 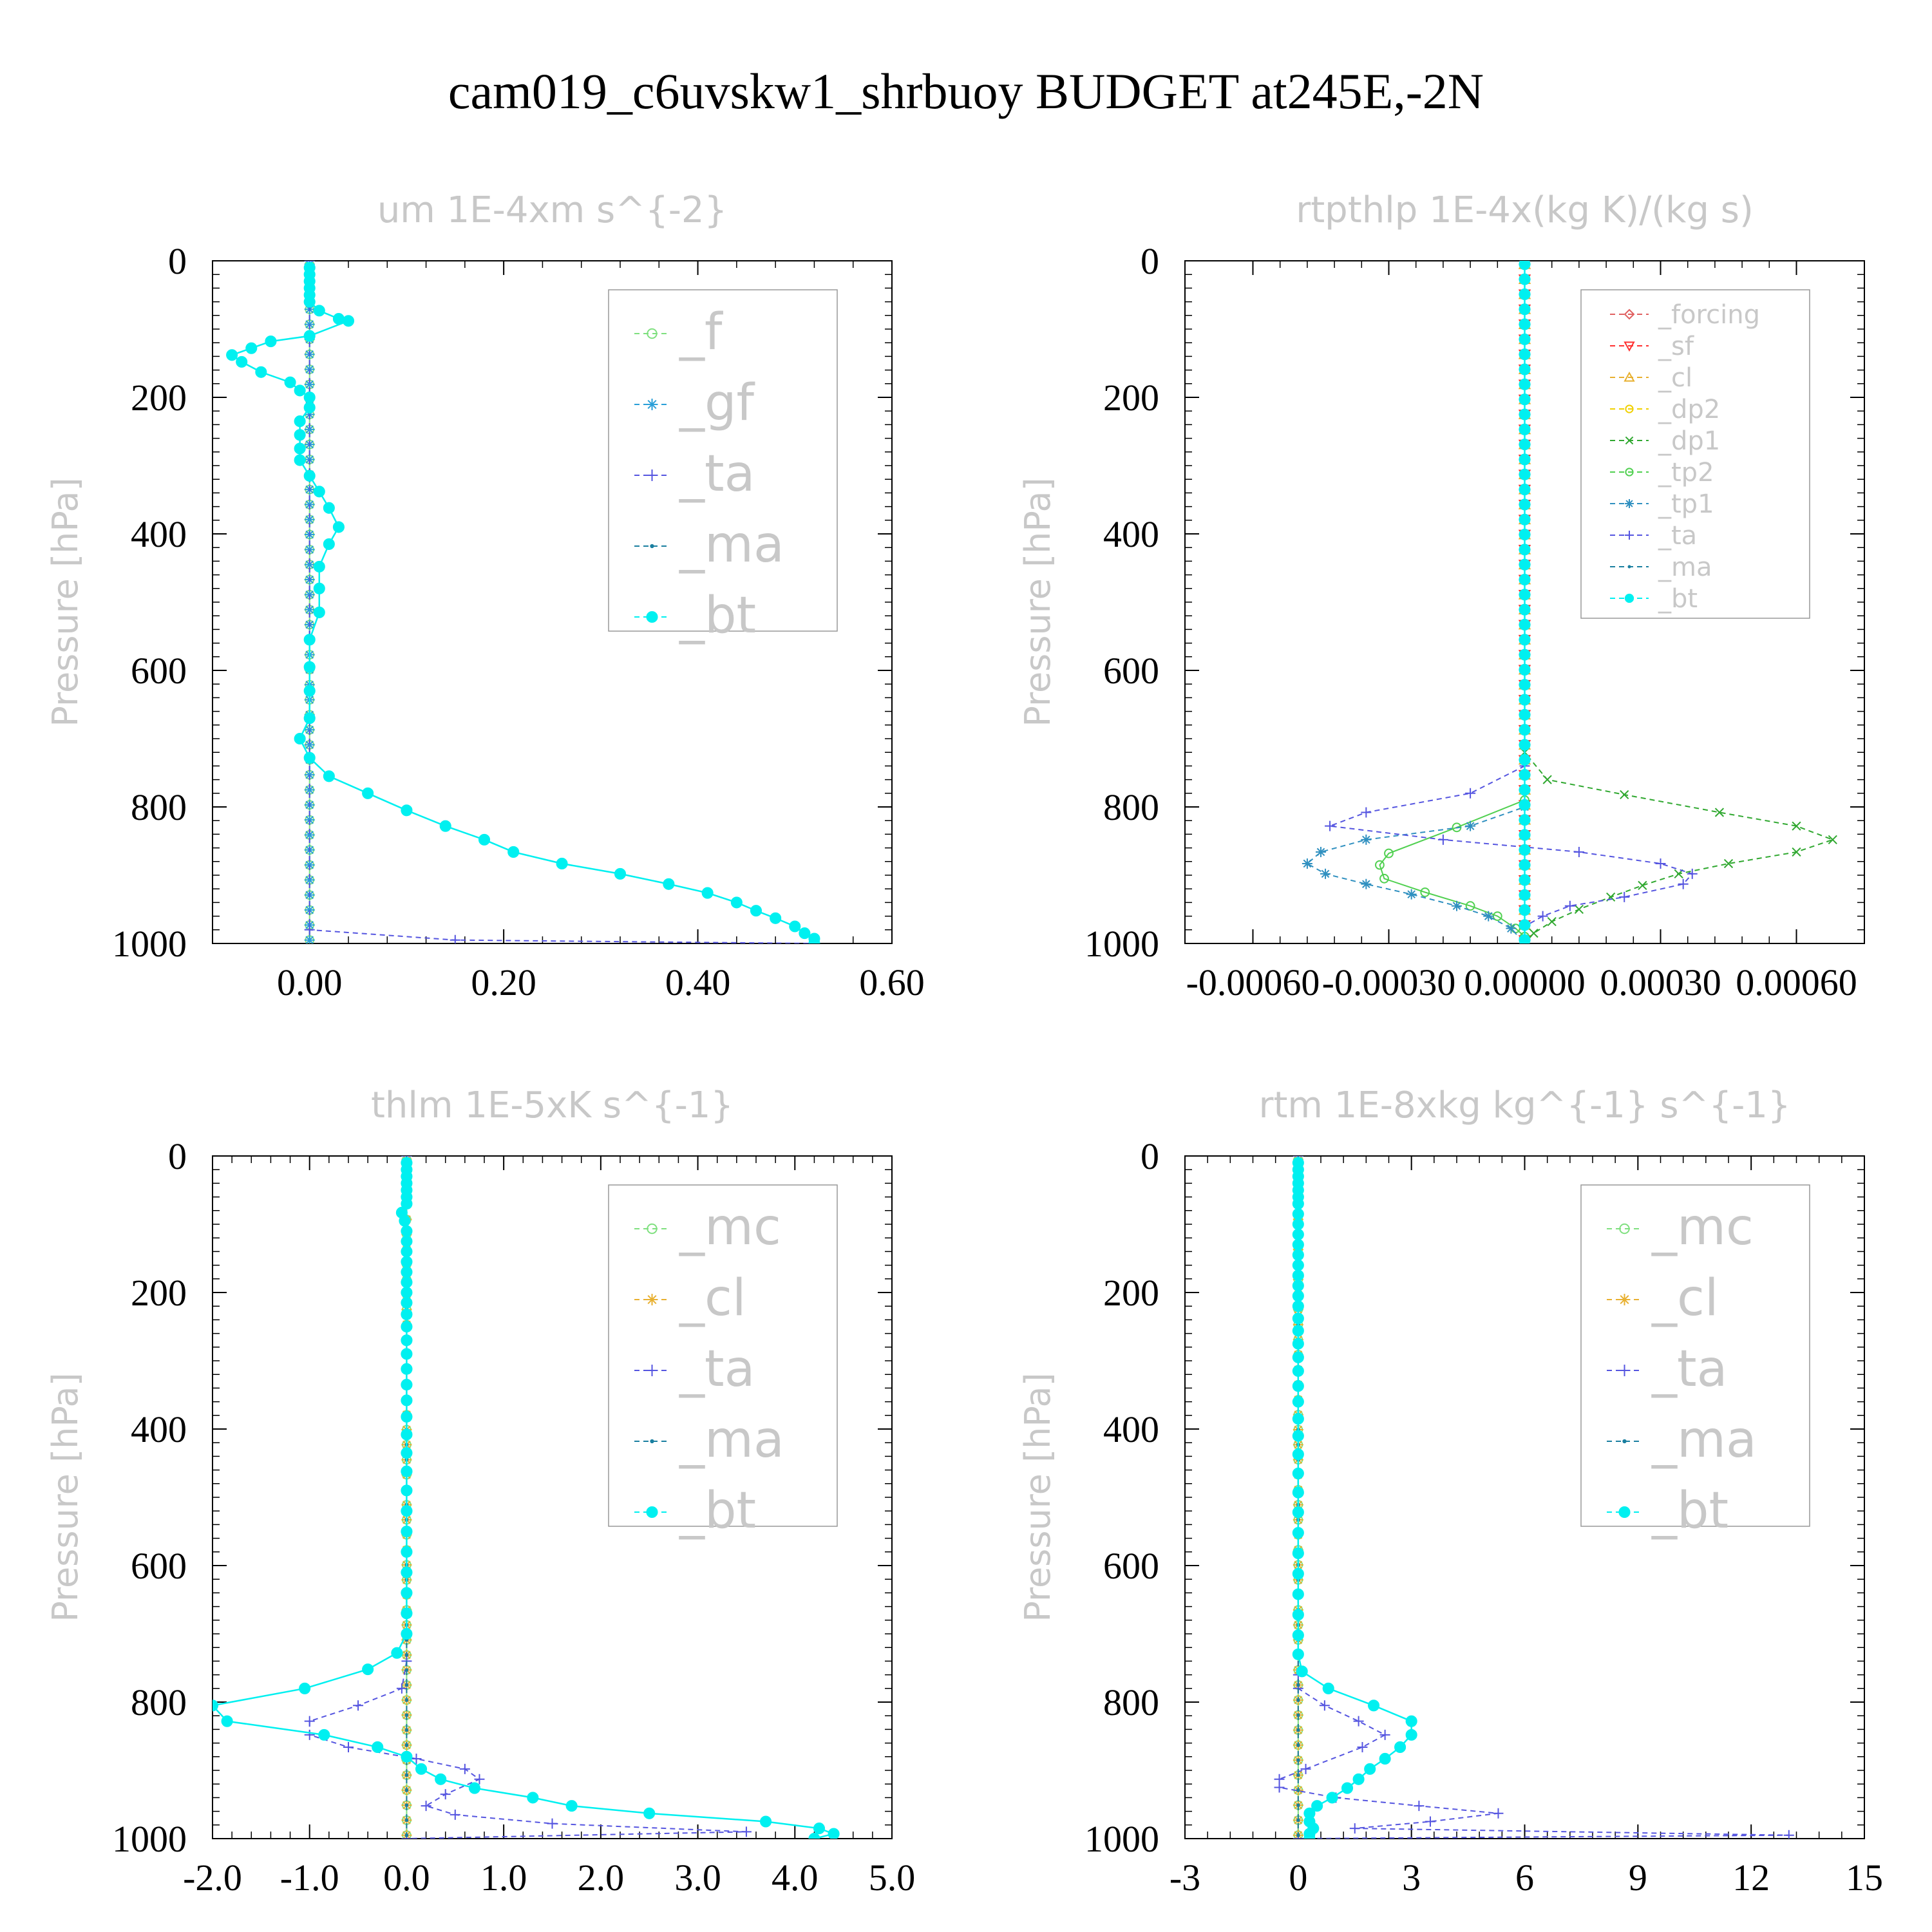 What do you see at coordinates (1452, 602) in the screenshot?
I see `series-tp2-line` at bounding box center [1452, 602].